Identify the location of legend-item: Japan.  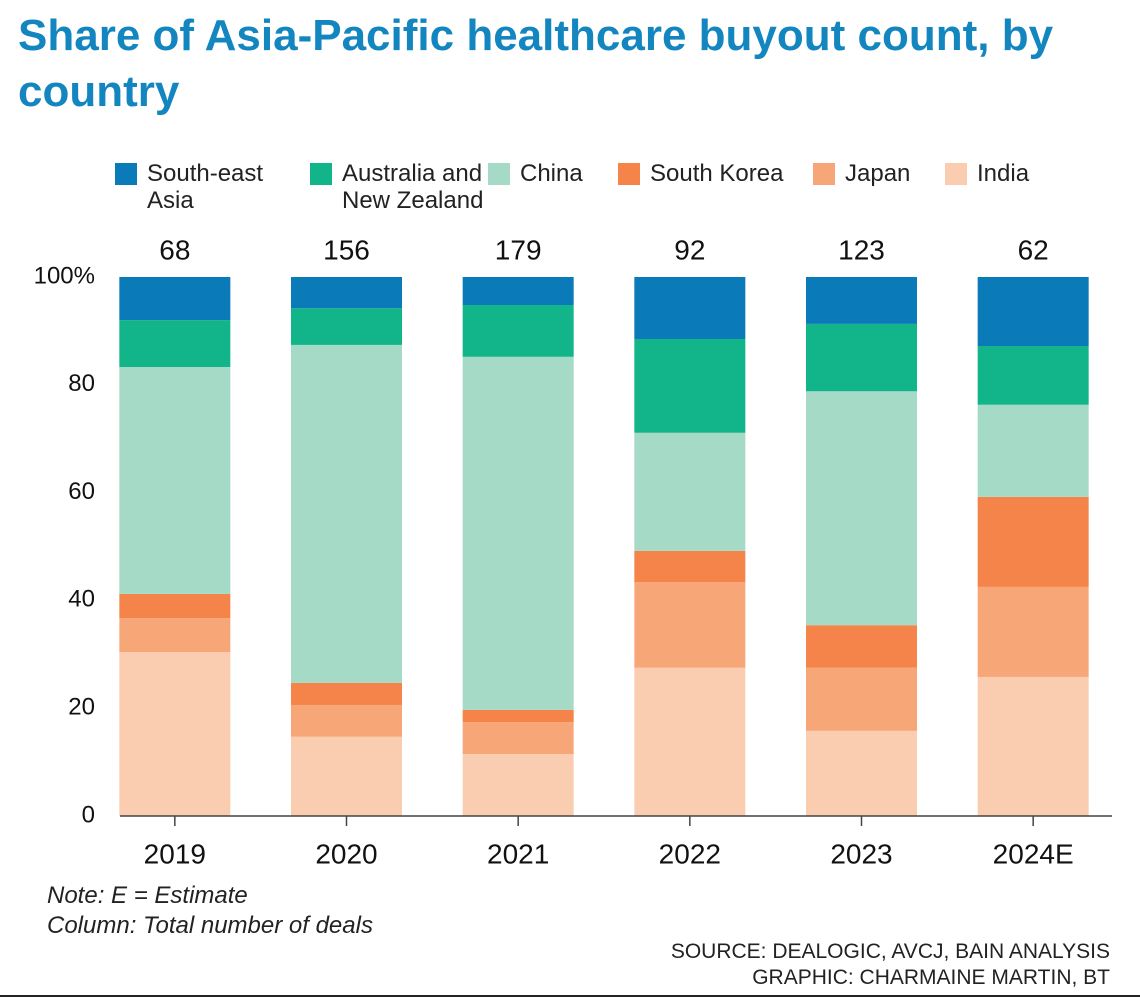
(879, 173).